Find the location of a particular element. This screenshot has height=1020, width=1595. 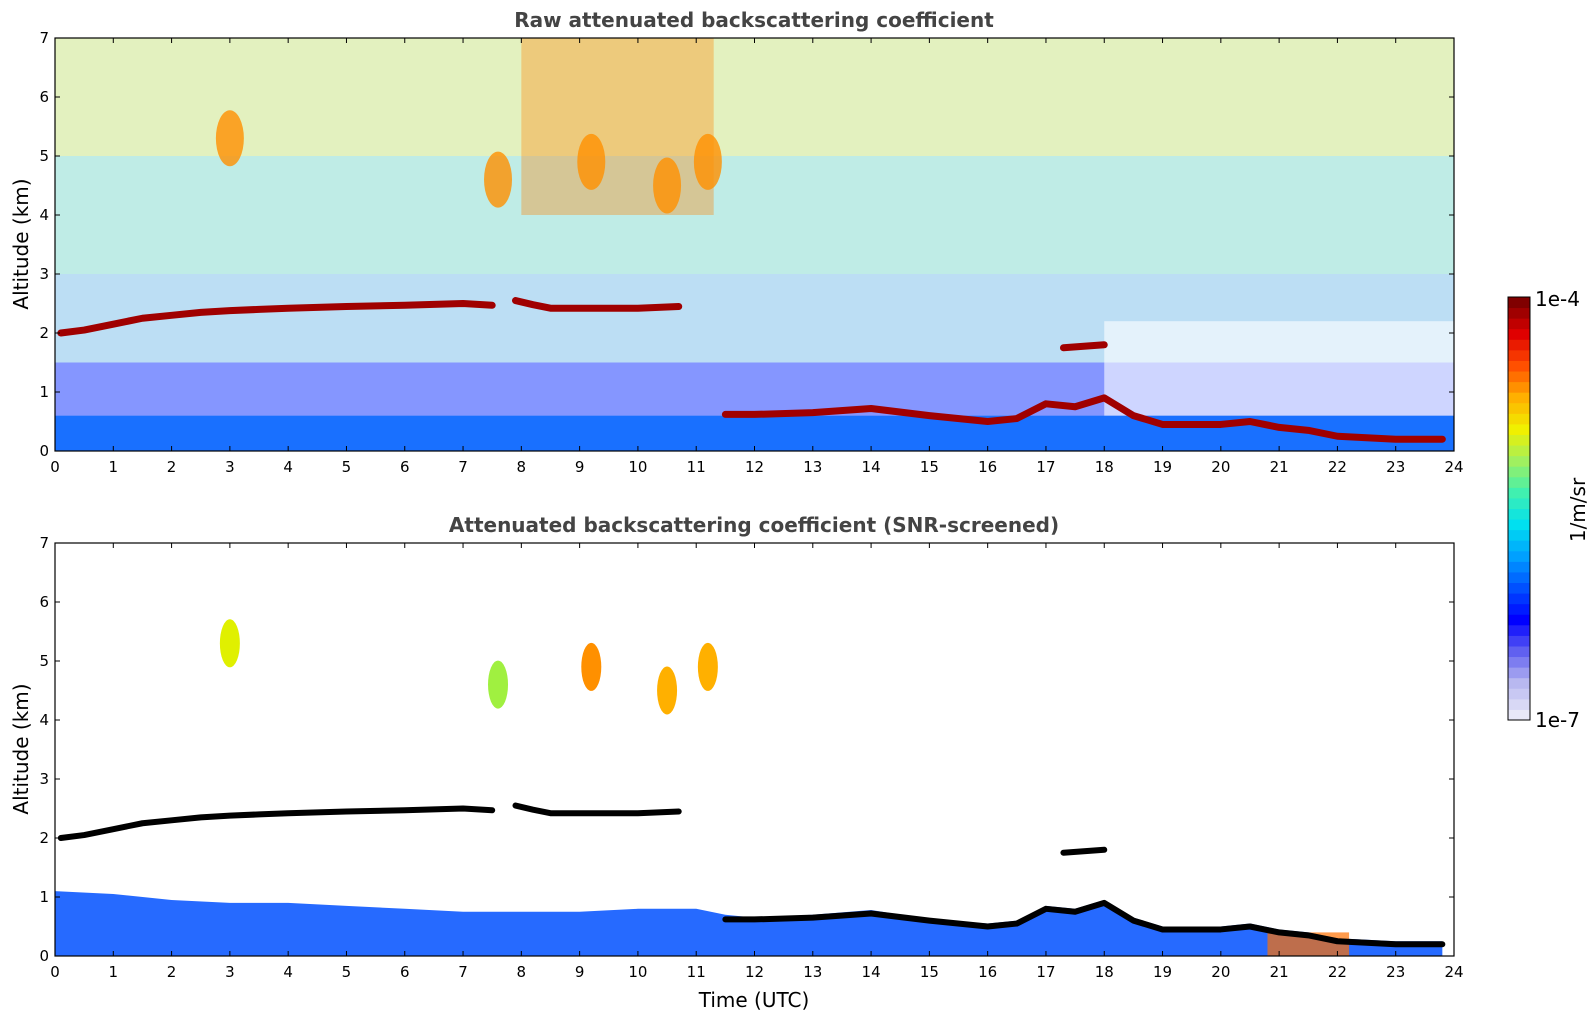

x-tick-label: 24 is located at coordinates (1453, 467).